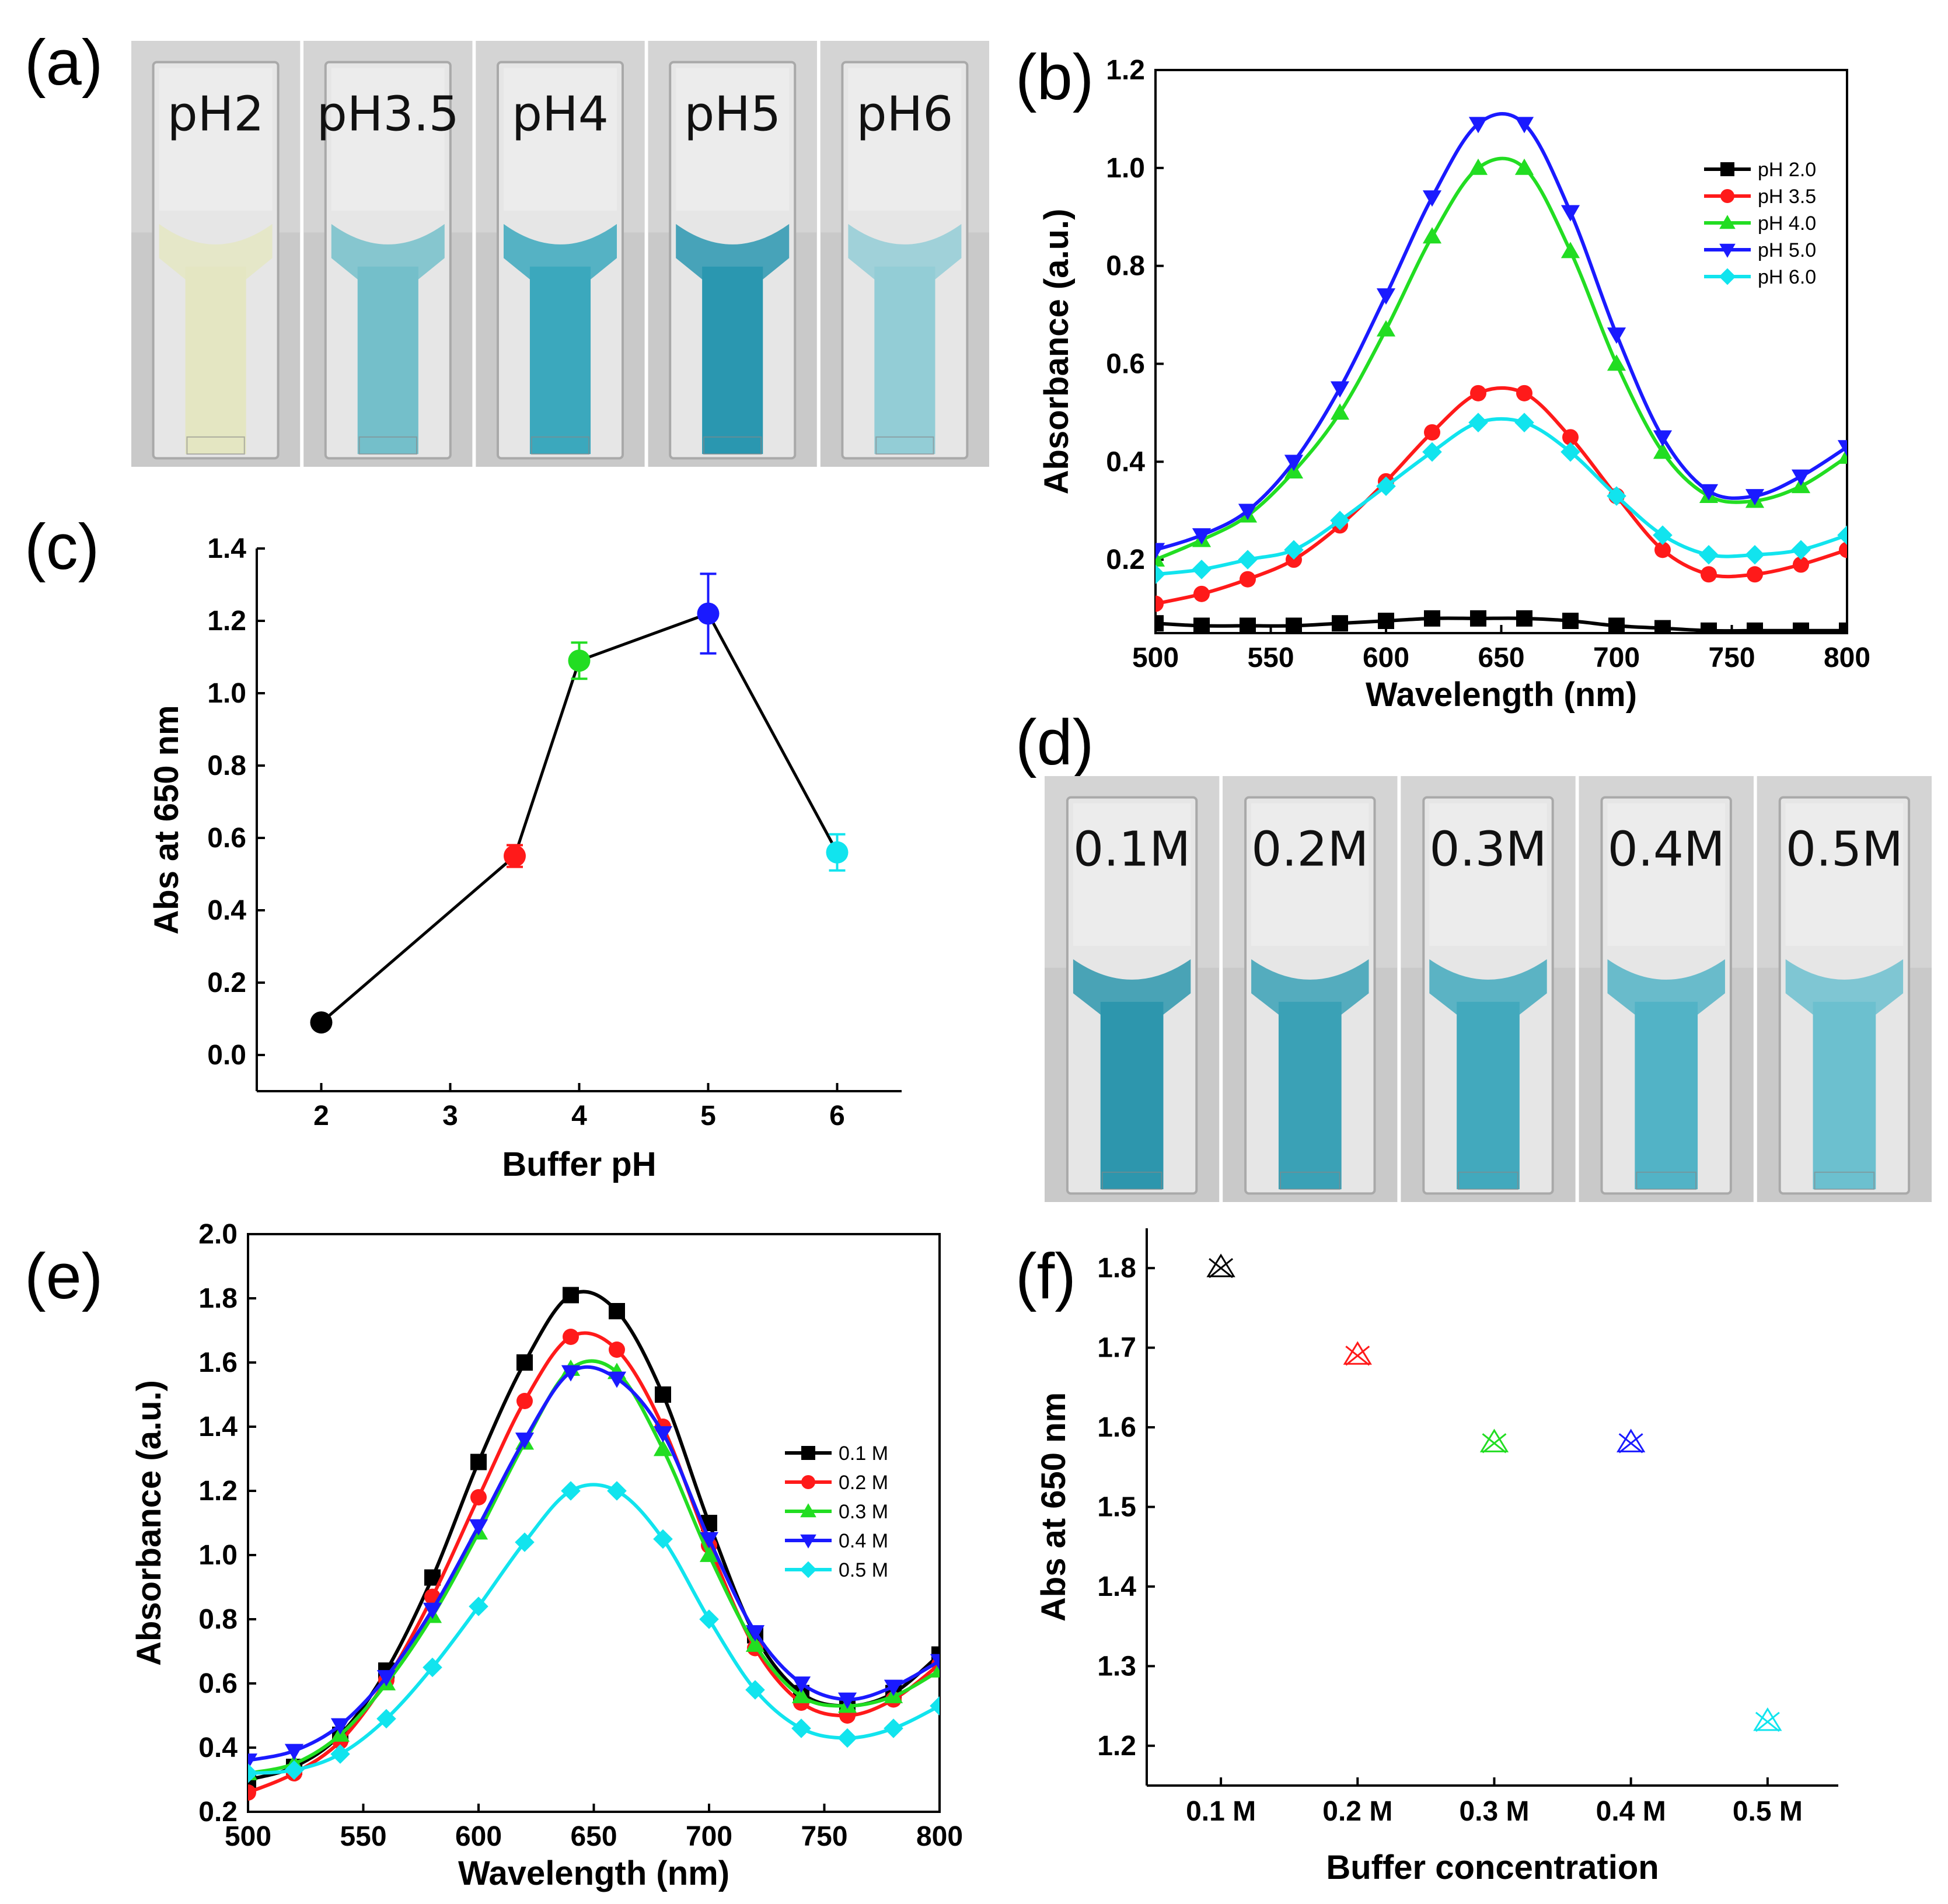 The height and width of the screenshot is (1904, 1948). I want to click on cuvette-label: pH3.5, so click(388, 114).